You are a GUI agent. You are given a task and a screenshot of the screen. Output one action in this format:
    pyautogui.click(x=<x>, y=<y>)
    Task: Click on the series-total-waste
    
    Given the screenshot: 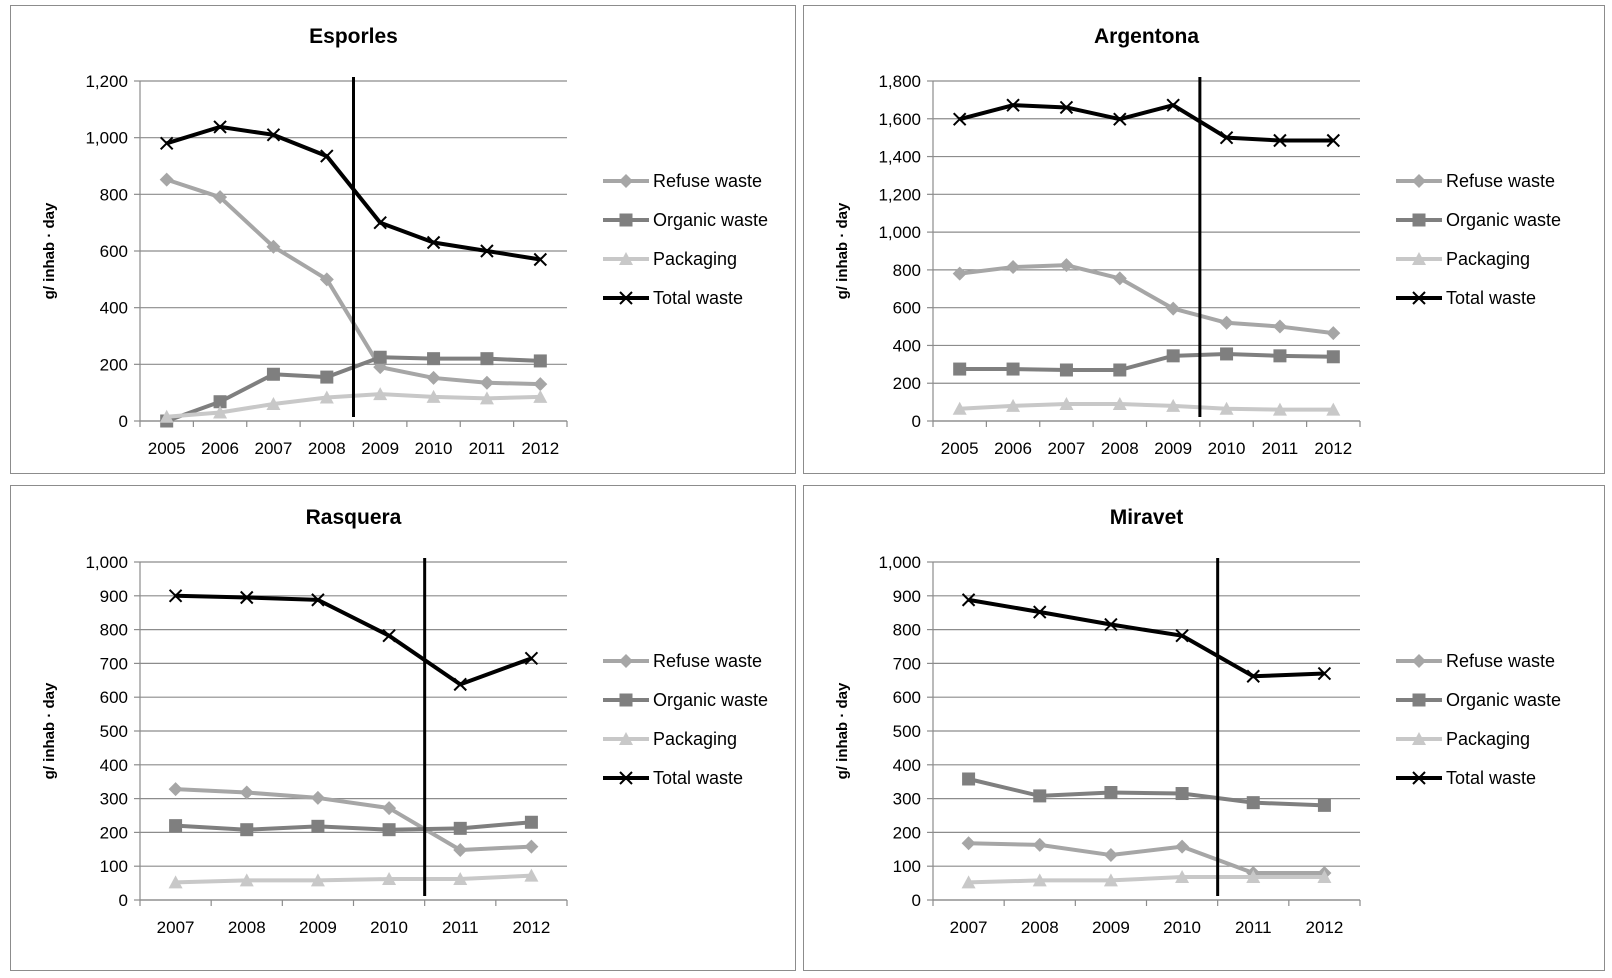 What is the action you would take?
    pyautogui.click(x=1146, y=123)
    